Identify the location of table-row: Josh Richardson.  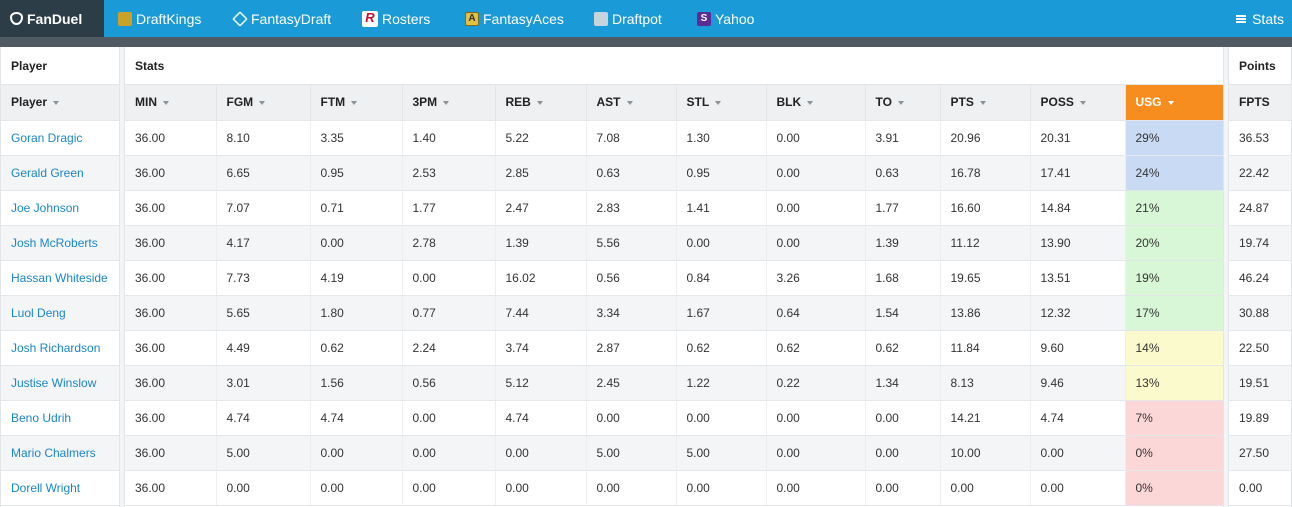
(60, 348).